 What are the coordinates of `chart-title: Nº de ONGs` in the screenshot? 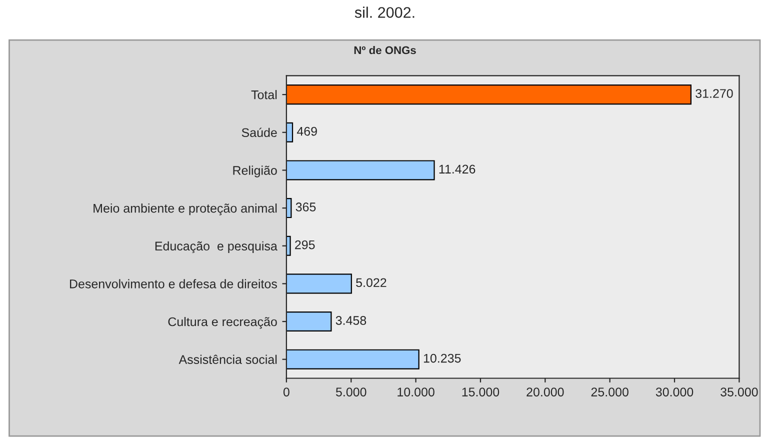 It's located at (385, 50).